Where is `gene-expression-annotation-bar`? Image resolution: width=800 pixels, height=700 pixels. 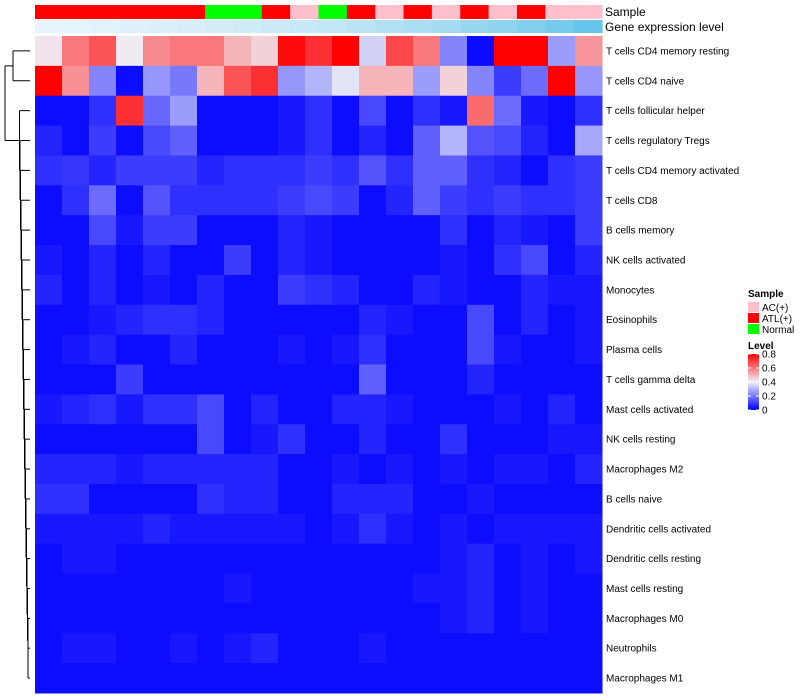 gene-expression-annotation-bar is located at coordinates (319, 26).